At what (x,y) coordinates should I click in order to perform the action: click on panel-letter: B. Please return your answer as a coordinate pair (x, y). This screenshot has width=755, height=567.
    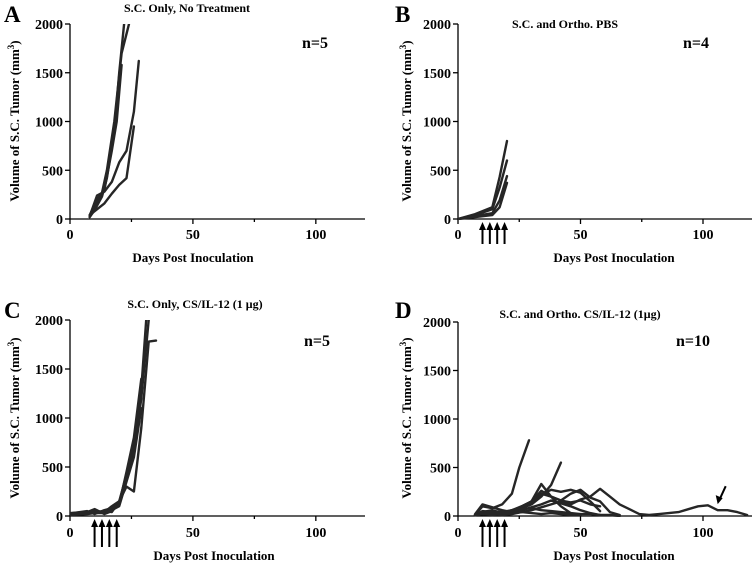
    Looking at the image, I should click on (402, 14).